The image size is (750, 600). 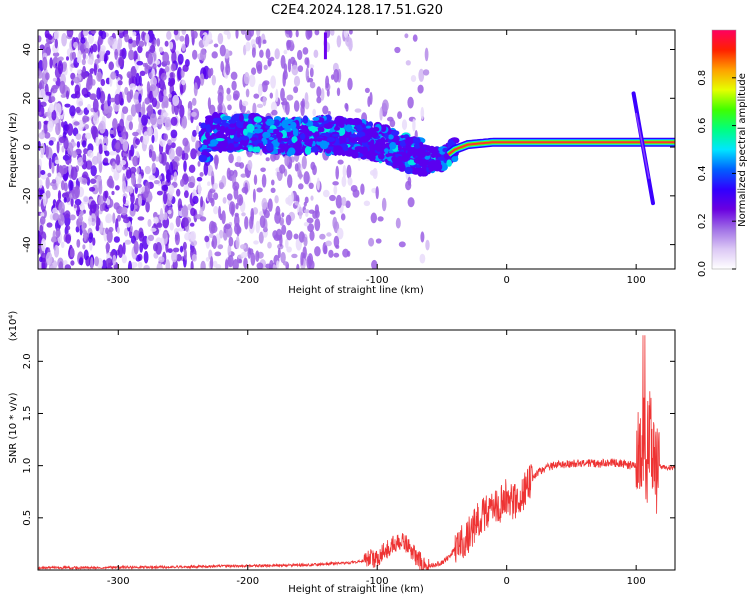 I want to click on colorbar-tick-label: 0.8, so click(x=702, y=78).